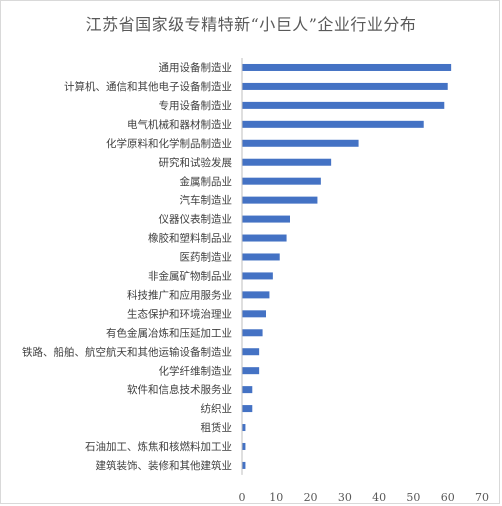 The height and width of the screenshot is (506, 502). Describe the element at coordinates (345, 497) in the screenshot. I see `x-tick-label: 30` at that location.